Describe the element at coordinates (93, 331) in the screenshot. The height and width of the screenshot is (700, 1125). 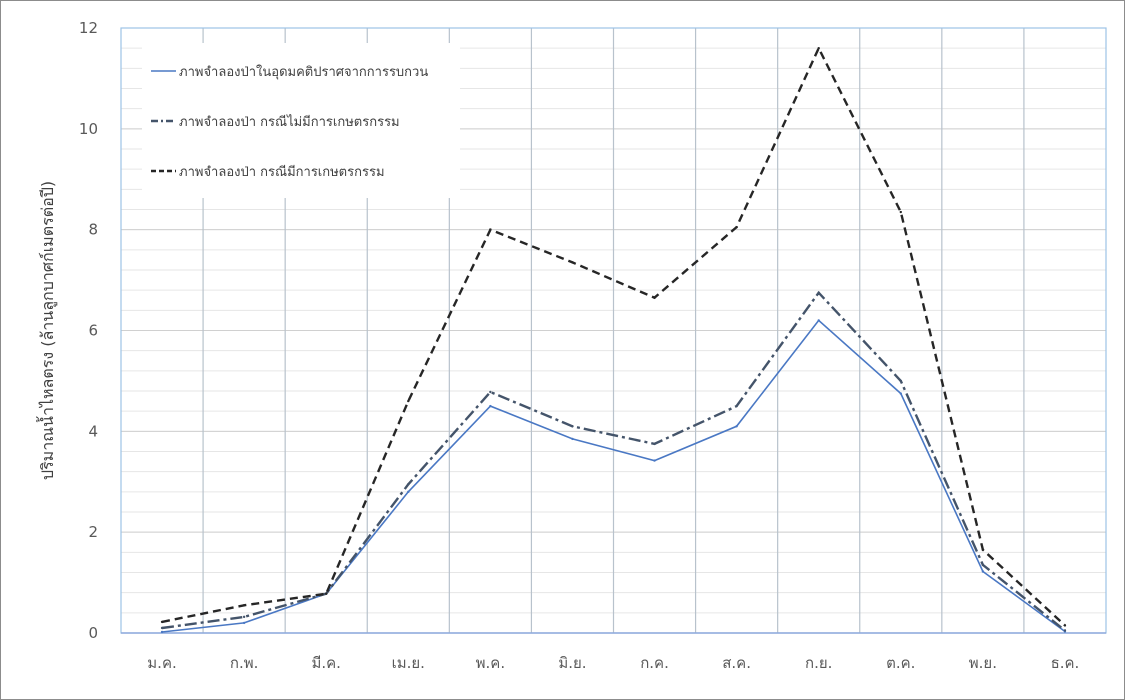
I see `y-tick-label: 6` at that location.